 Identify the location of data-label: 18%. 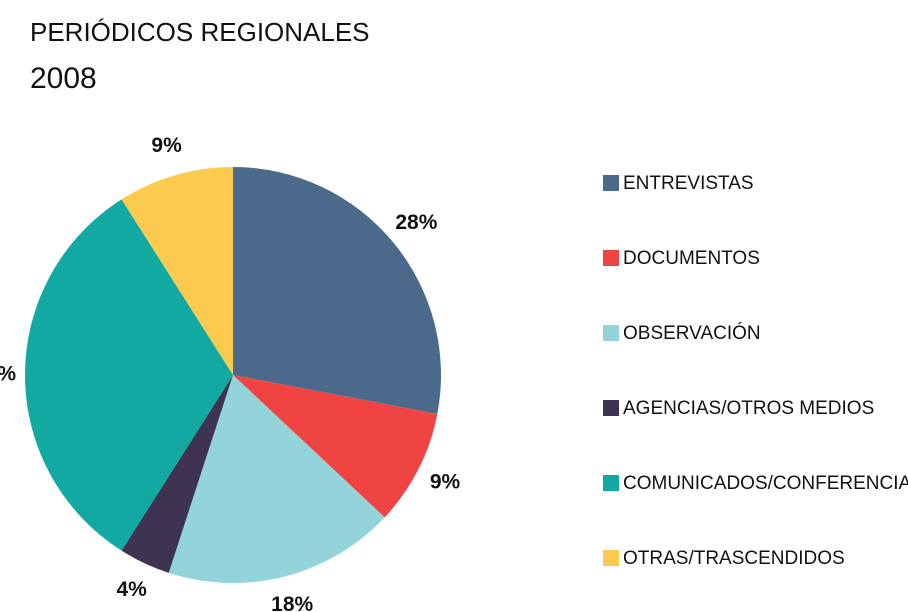
(292, 602).